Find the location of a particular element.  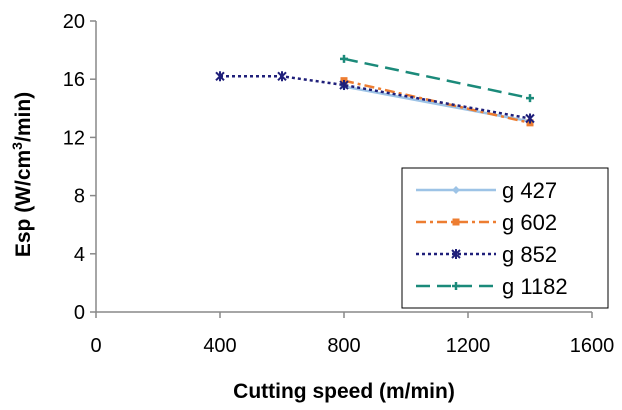

x-tick-label: 800 is located at coordinates (343, 346).